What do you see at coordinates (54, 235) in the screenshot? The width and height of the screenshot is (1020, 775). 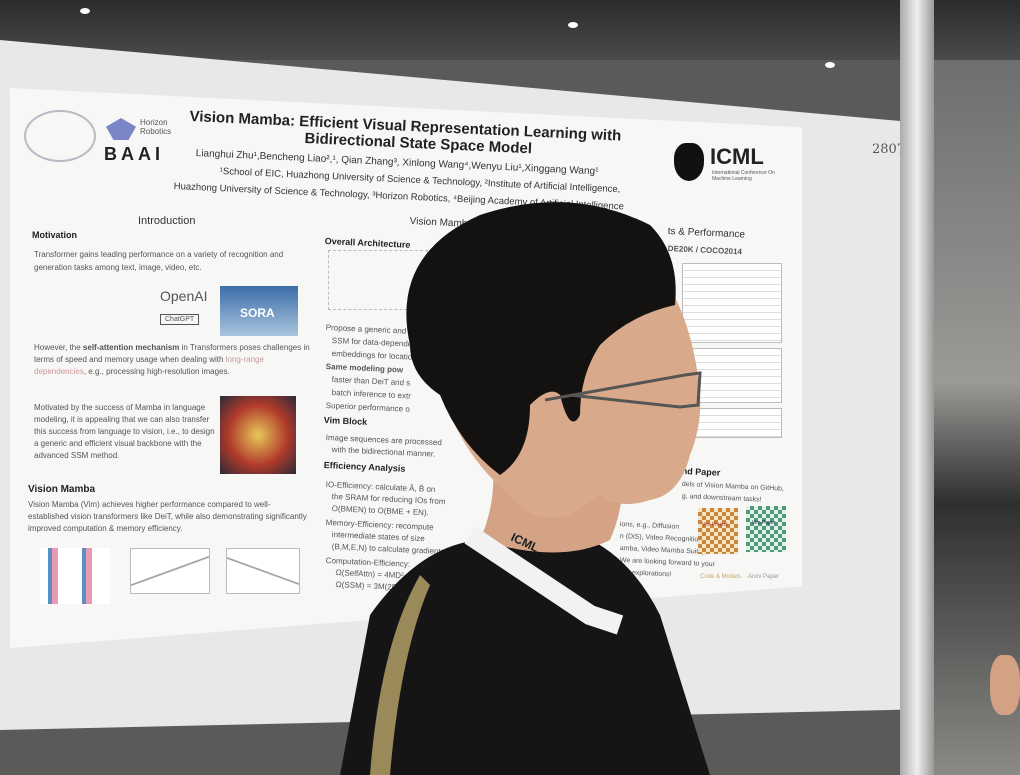 I see `heading-motivation: Motivation` at bounding box center [54, 235].